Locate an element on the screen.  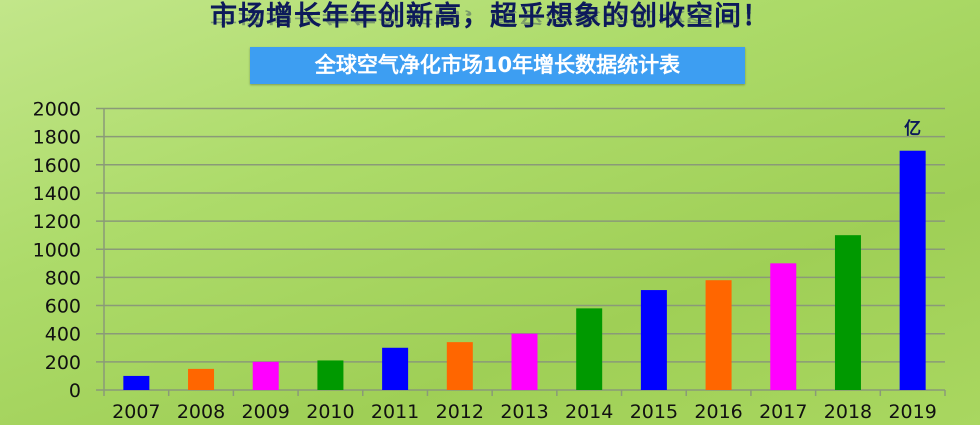
bar-2007 is located at coordinates (136, 382).